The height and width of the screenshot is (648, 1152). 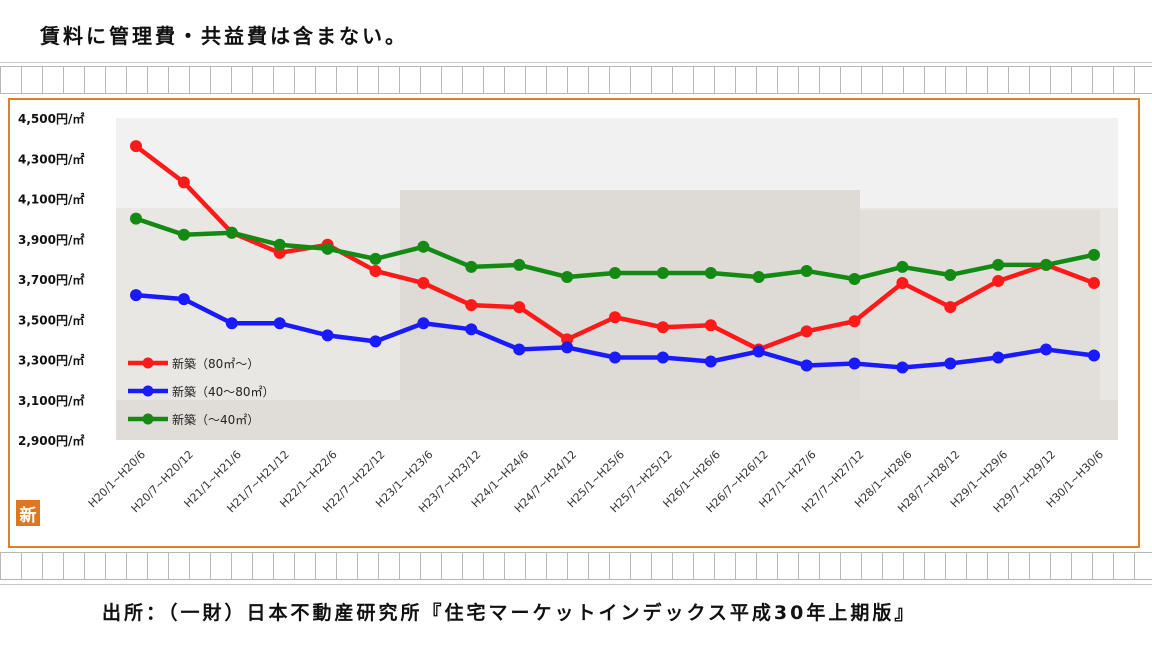 What do you see at coordinates (51, 279) in the screenshot?
I see `y-tick-label: 3,700円/㎡` at bounding box center [51, 279].